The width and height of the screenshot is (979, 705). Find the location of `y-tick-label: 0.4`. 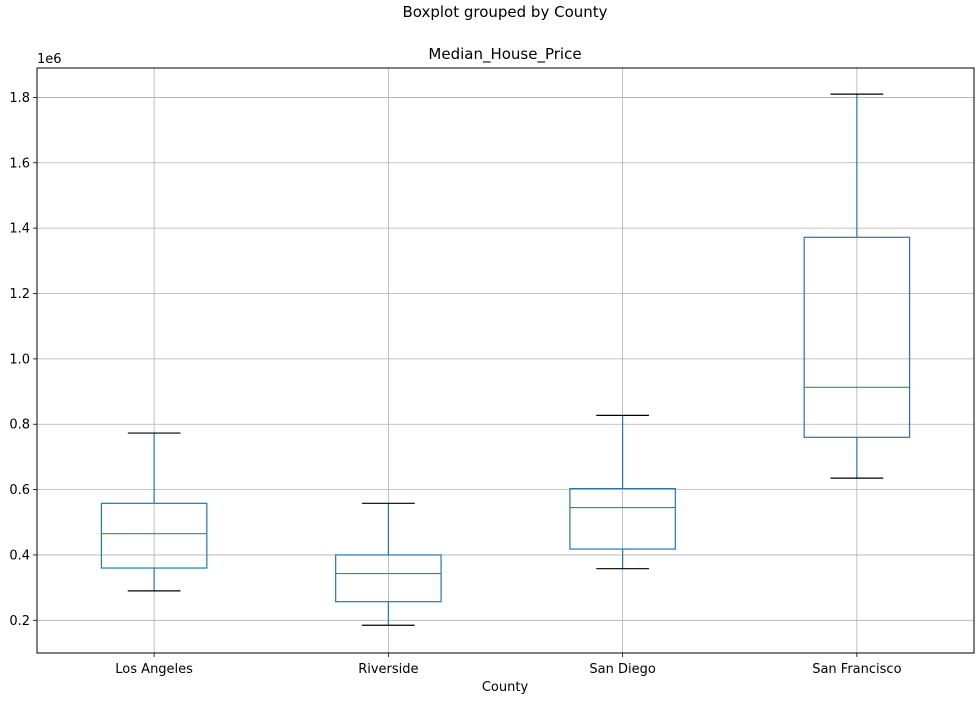

y-tick-label: 0.4 is located at coordinates (19, 555).